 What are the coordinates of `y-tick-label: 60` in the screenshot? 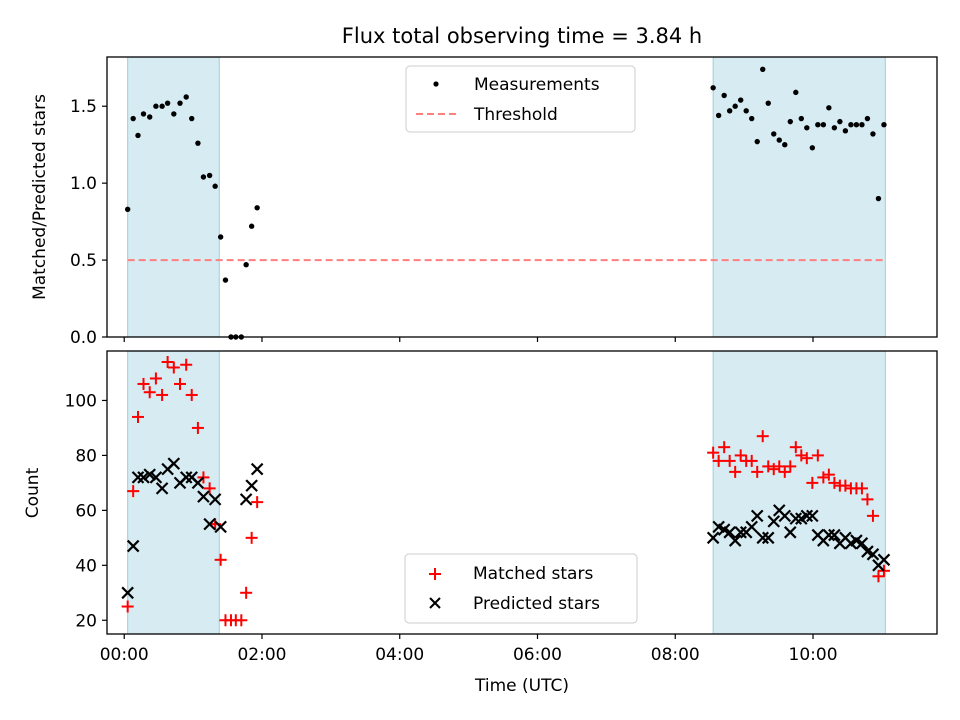 It's located at (86, 511).